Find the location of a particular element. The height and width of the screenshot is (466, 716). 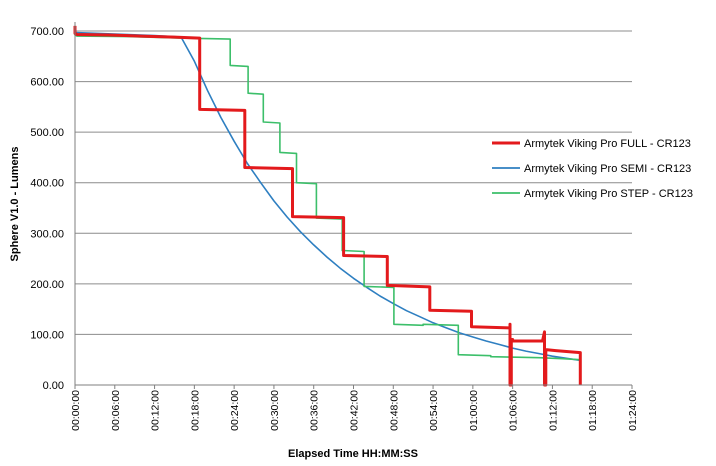

x-tick-label: 01:12:00 is located at coordinates (553, 410).